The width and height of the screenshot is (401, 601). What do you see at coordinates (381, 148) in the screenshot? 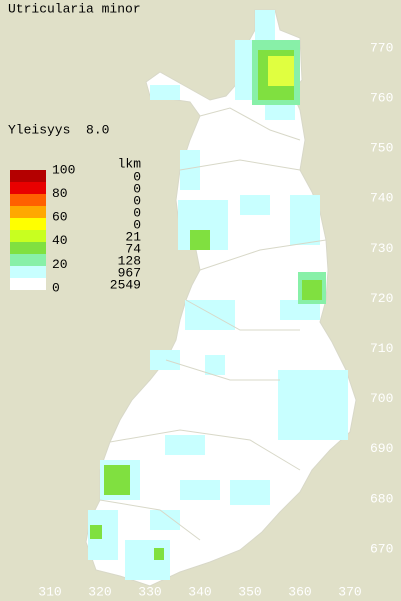
I see `y-axis-label: 750` at bounding box center [381, 148].